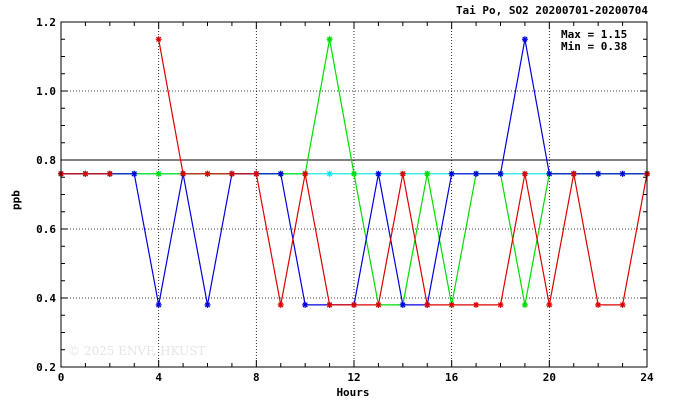  What do you see at coordinates (61, 377) in the screenshot?
I see `x-tick-label: 0` at bounding box center [61, 377].